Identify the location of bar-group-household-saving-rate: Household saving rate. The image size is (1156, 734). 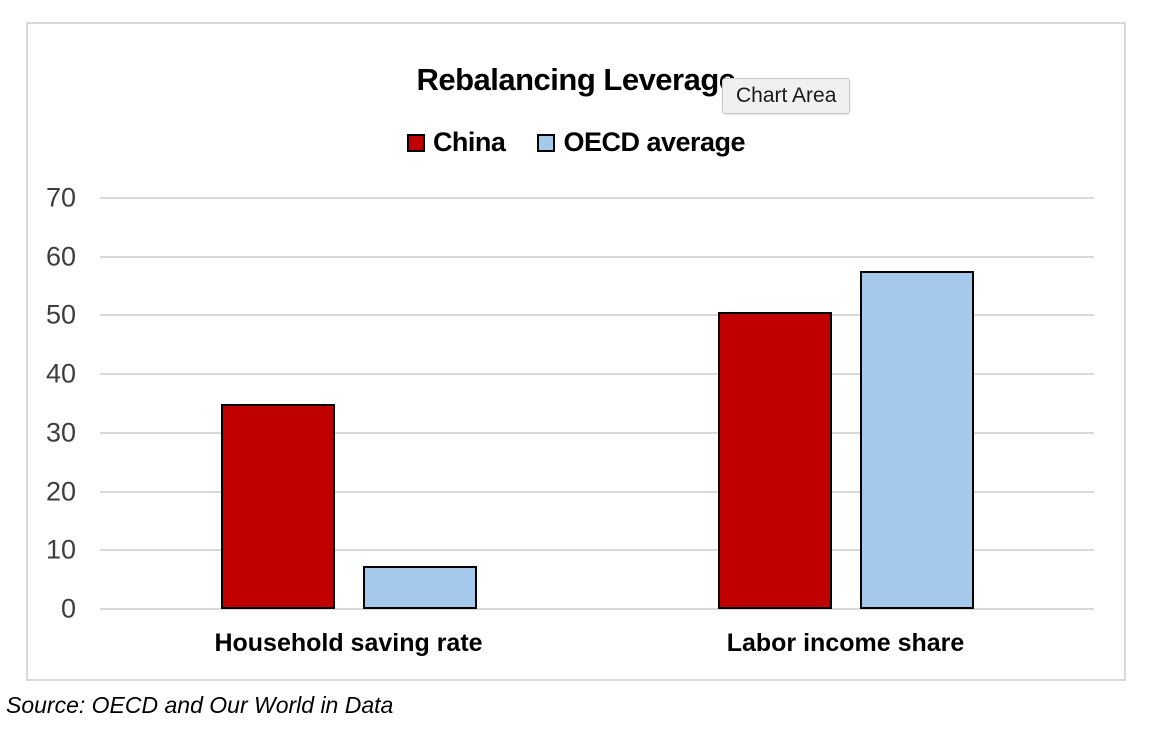
(348, 530).